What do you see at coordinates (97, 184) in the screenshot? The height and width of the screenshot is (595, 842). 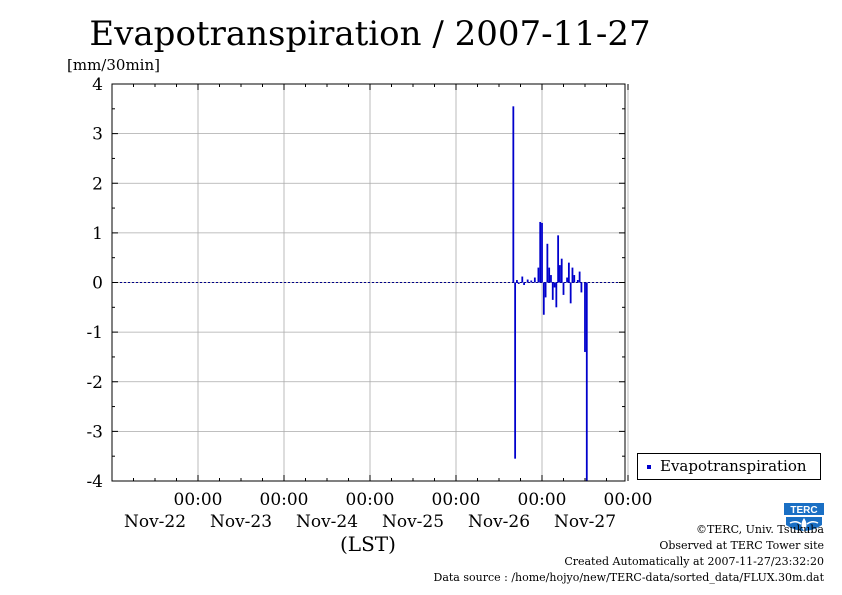 I see `y-tick-label: 2` at bounding box center [97, 184].